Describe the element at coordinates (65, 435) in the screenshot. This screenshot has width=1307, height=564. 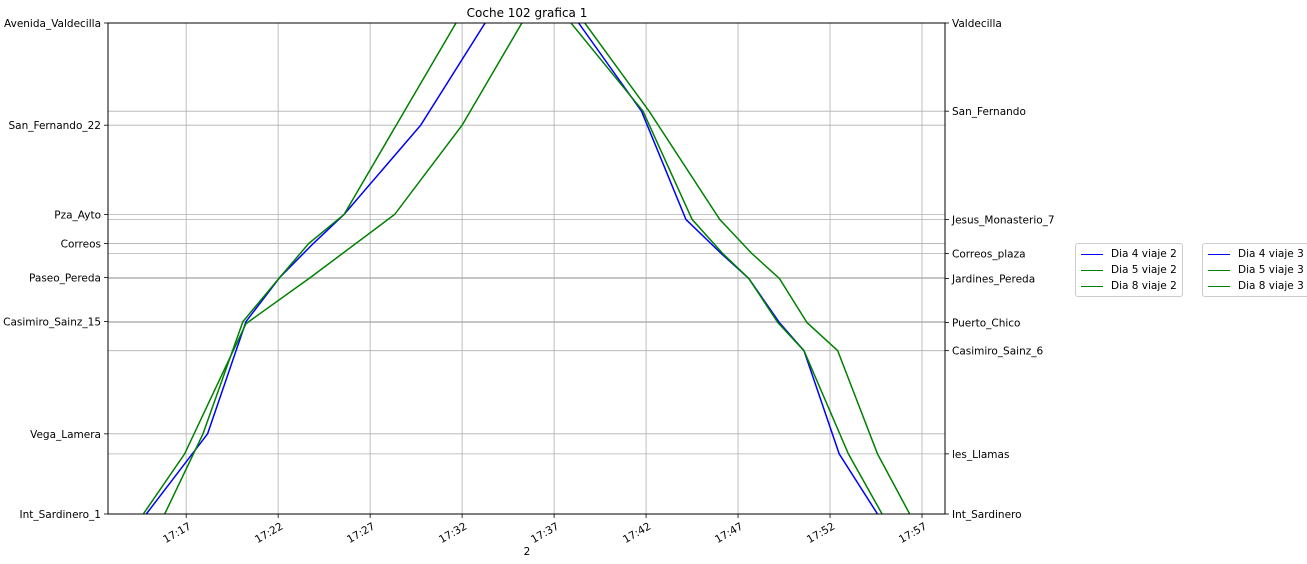
I see `left-stop-label: Vega_Lamera` at that location.